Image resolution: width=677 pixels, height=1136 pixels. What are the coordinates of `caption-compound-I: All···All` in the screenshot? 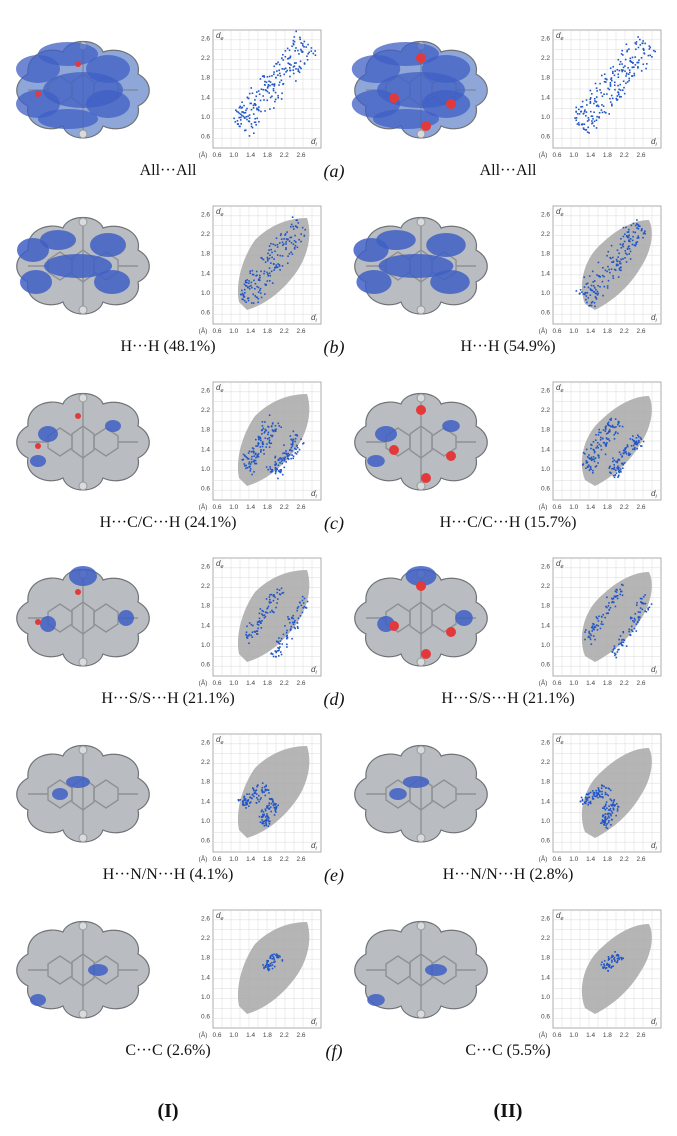 It's located at (168, 170).